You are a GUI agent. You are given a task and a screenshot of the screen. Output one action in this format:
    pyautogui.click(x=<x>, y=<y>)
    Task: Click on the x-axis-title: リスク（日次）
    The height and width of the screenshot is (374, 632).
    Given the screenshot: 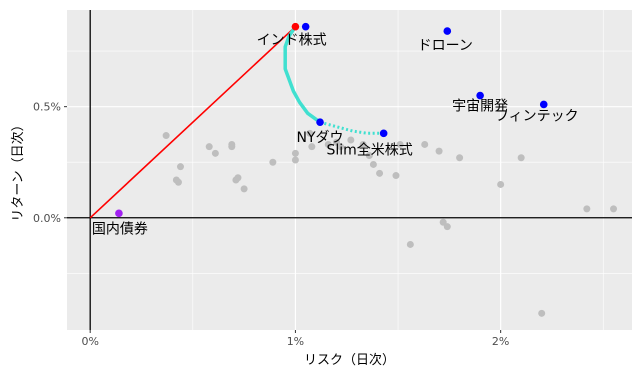 What is the action you would take?
    pyautogui.click(x=349, y=360)
    